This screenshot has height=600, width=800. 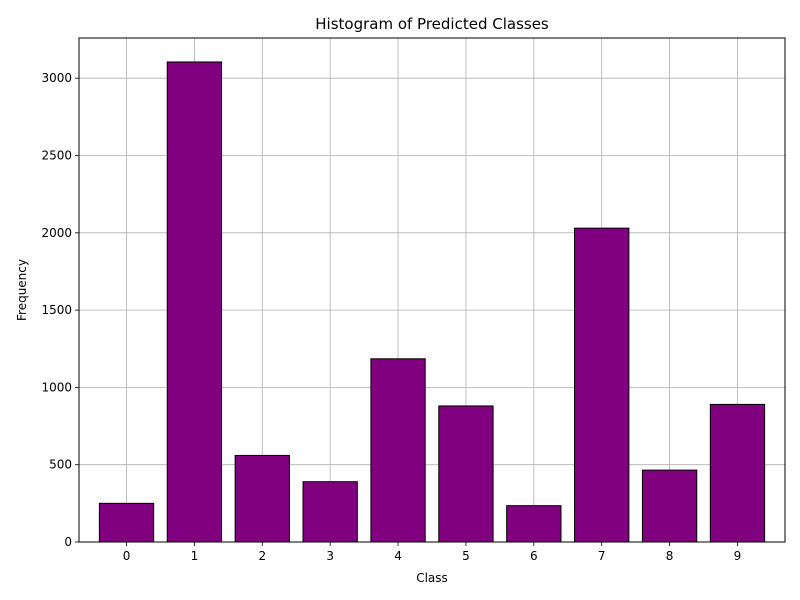 What do you see at coordinates (56, 78) in the screenshot?
I see `y-tick-label: 3000` at bounding box center [56, 78].